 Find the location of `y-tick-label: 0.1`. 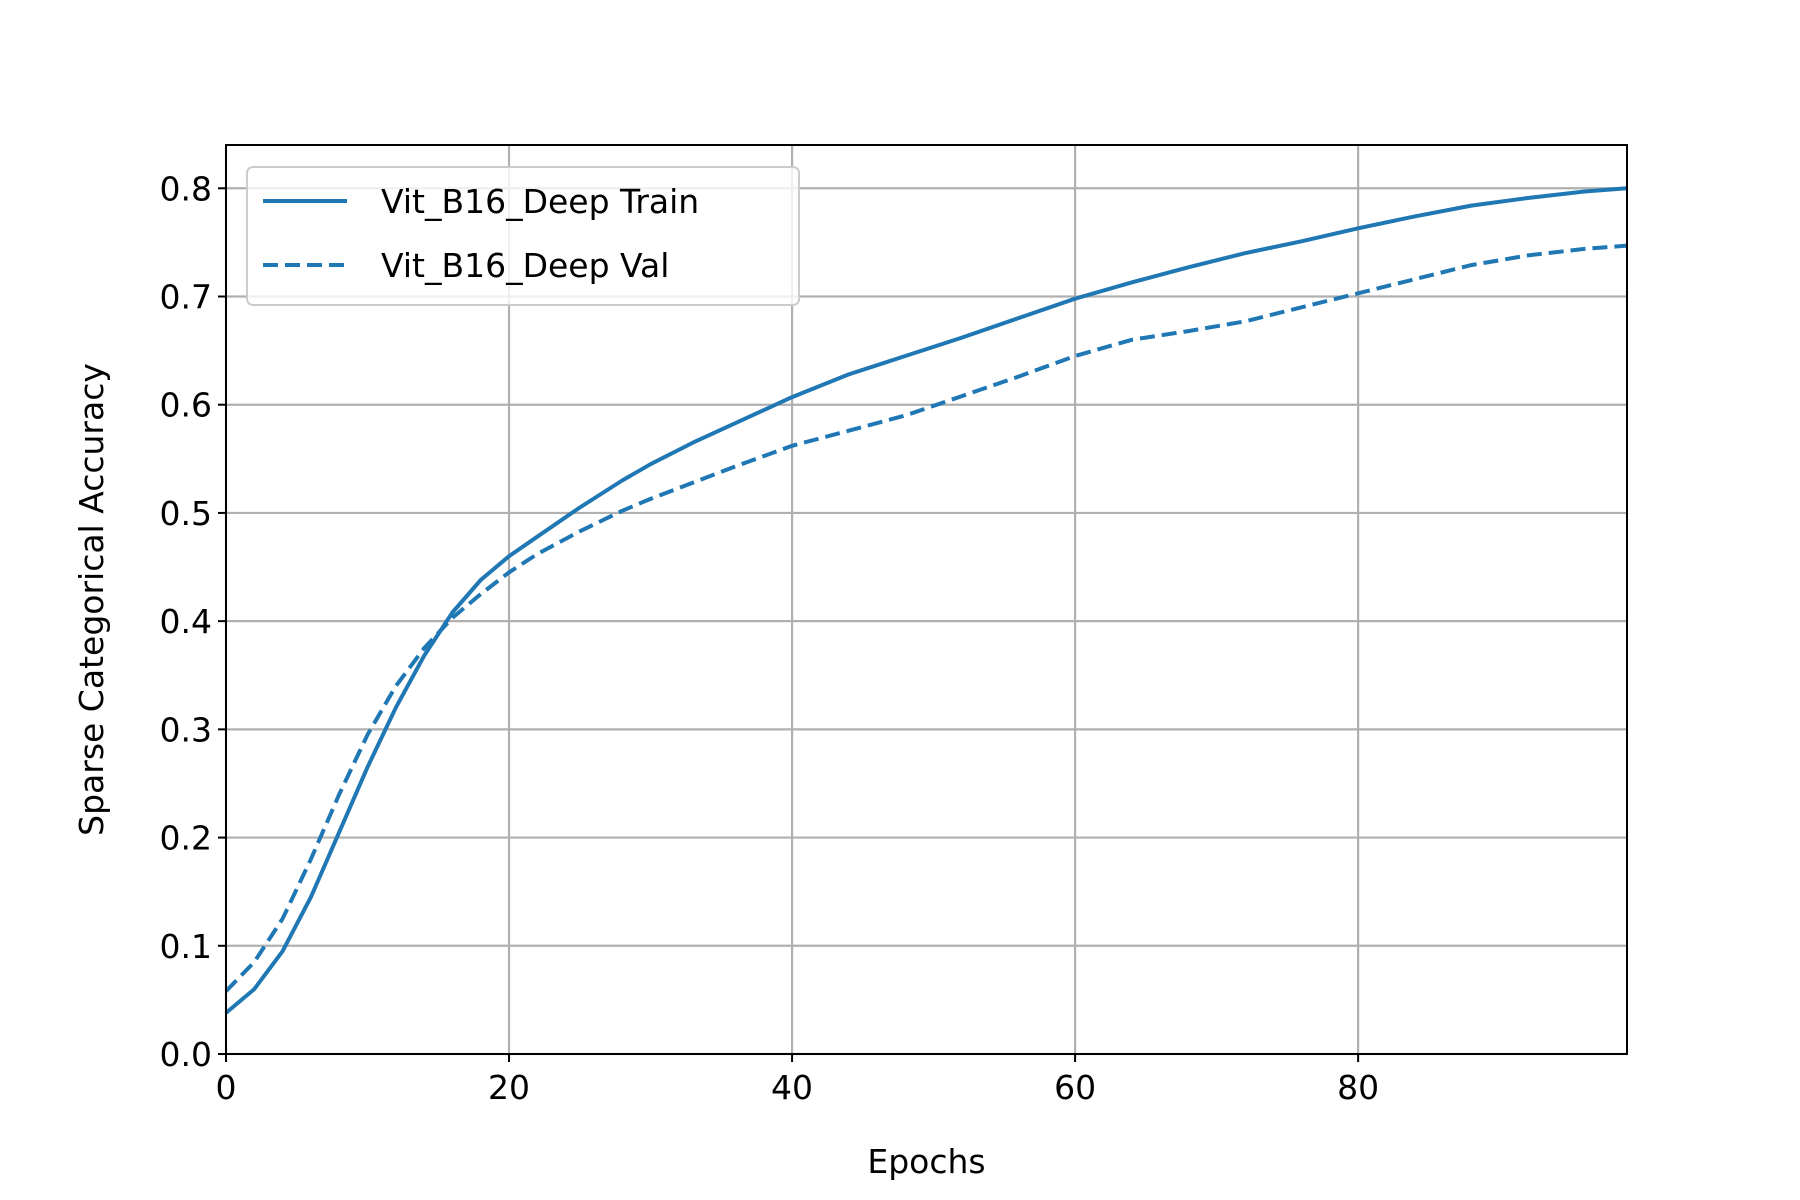

y-tick-label: 0.1 is located at coordinates (186, 946).